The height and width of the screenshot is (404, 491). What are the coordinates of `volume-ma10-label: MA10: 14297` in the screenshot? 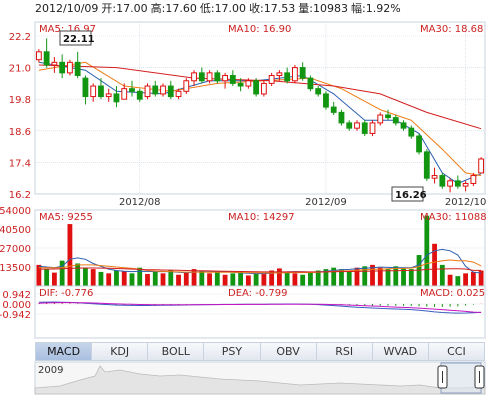 It's located at (261, 217).